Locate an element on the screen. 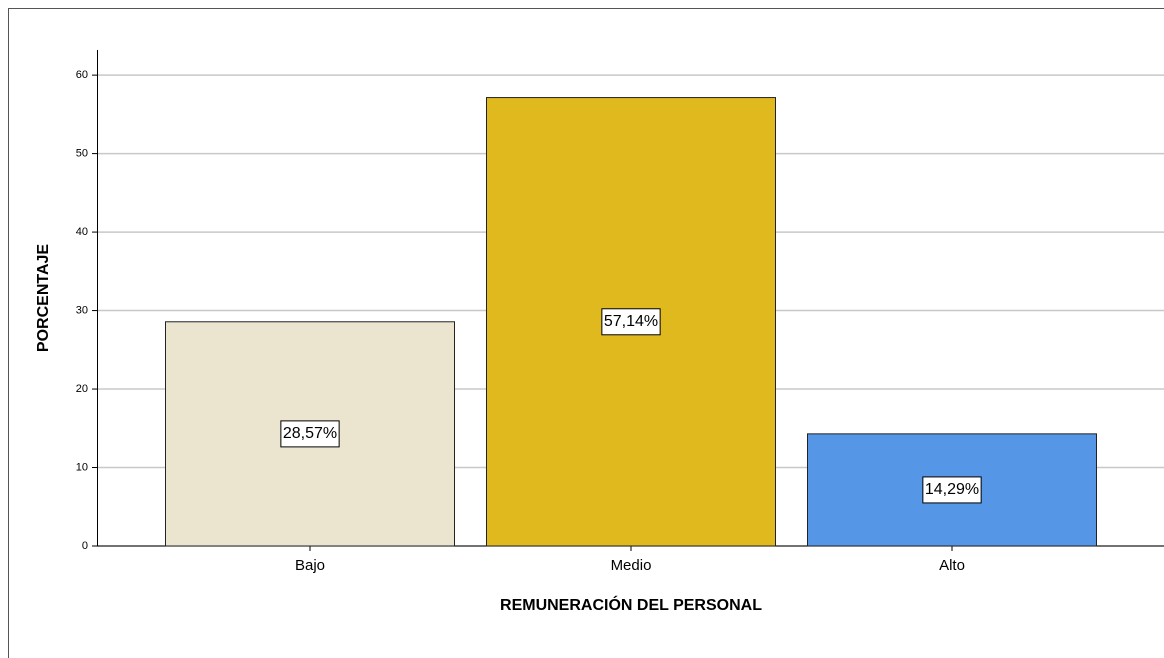 The width and height of the screenshot is (1164, 658). x-tick-label: Bajo is located at coordinates (310, 565).